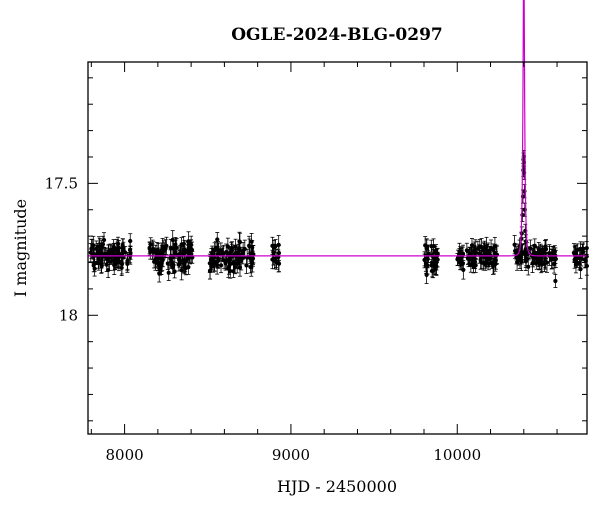 The width and height of the screenshot is (600, 512). Describe the element at coordinates (337, 486) in the screenshot. I see `x-axis-label: HJD - 2450000` at that location.